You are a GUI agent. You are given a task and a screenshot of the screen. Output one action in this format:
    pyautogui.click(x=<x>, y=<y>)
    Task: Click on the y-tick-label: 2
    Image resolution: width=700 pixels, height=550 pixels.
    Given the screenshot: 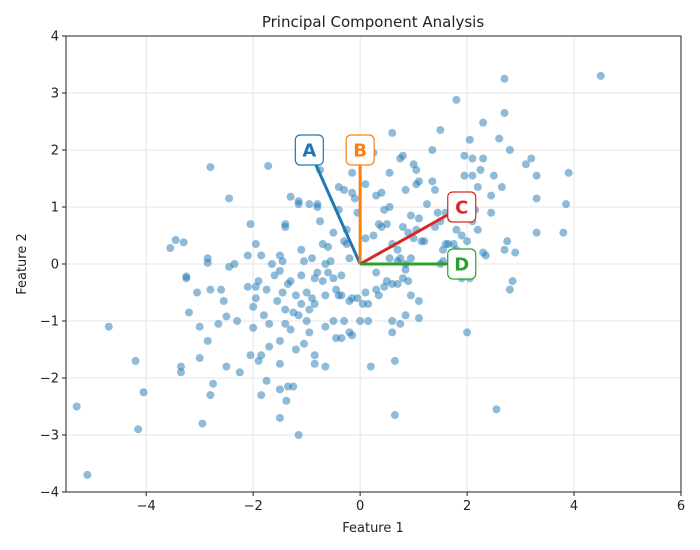 What is the action you would take?
    pyautogui.click(x=55, y=151)
    